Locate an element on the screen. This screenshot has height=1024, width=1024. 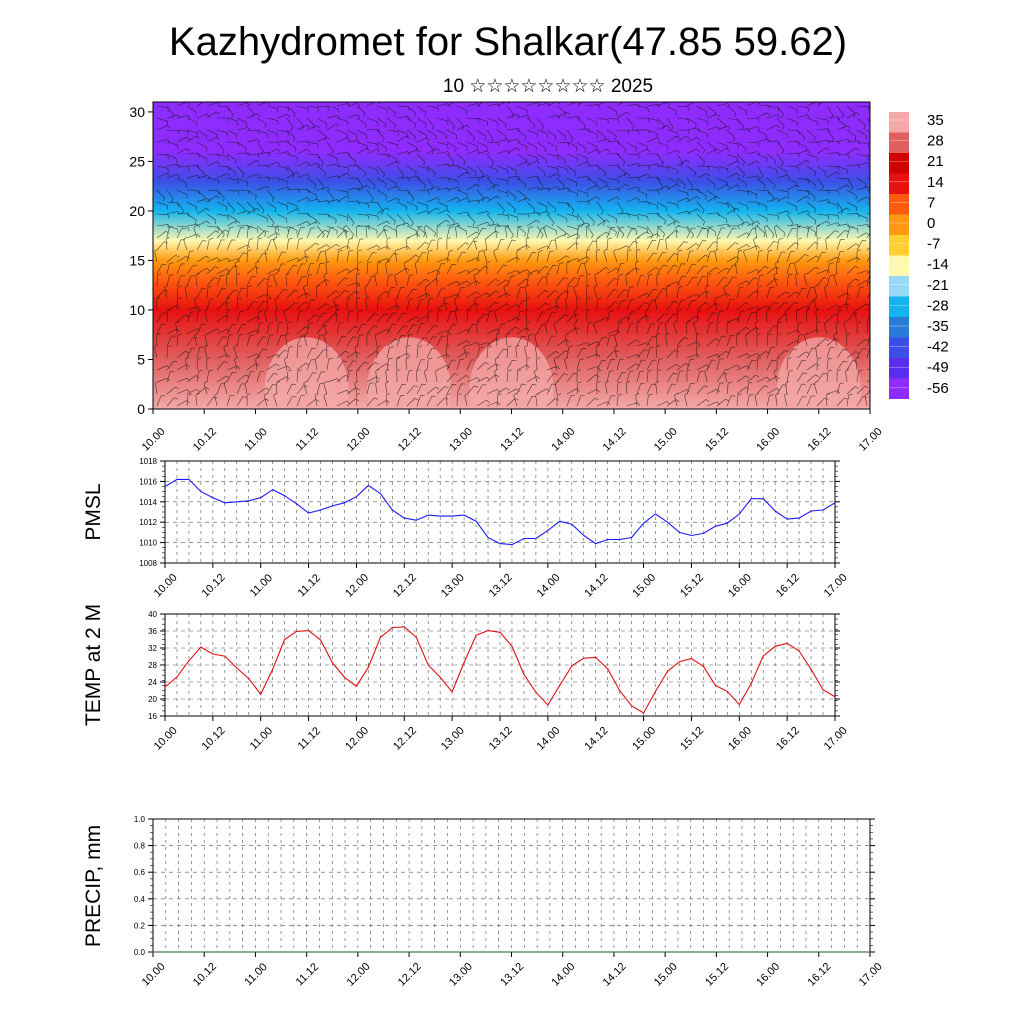
ytick-label: 0.8 is located at coordinates (140, 846).